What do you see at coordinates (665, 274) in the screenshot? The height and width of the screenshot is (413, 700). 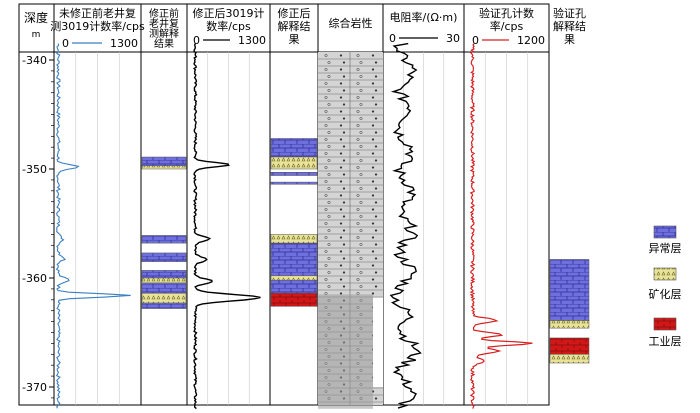 I see `legend-swatch-mineral` at bounding box center [665, 274].